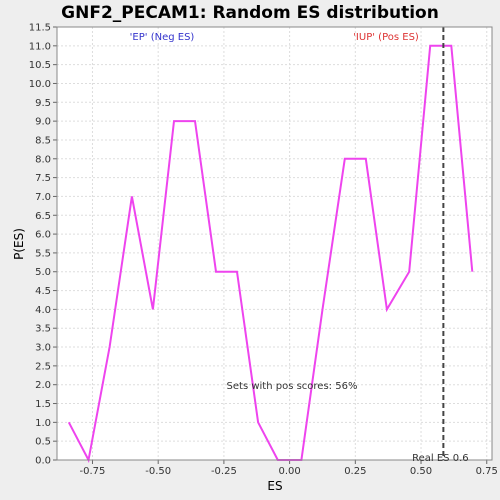 This screenshot has height=500, width=500. Describe the element at coordinates (43, 159) in the screenshot. I see `y-tick-label: 8.0` at that location.